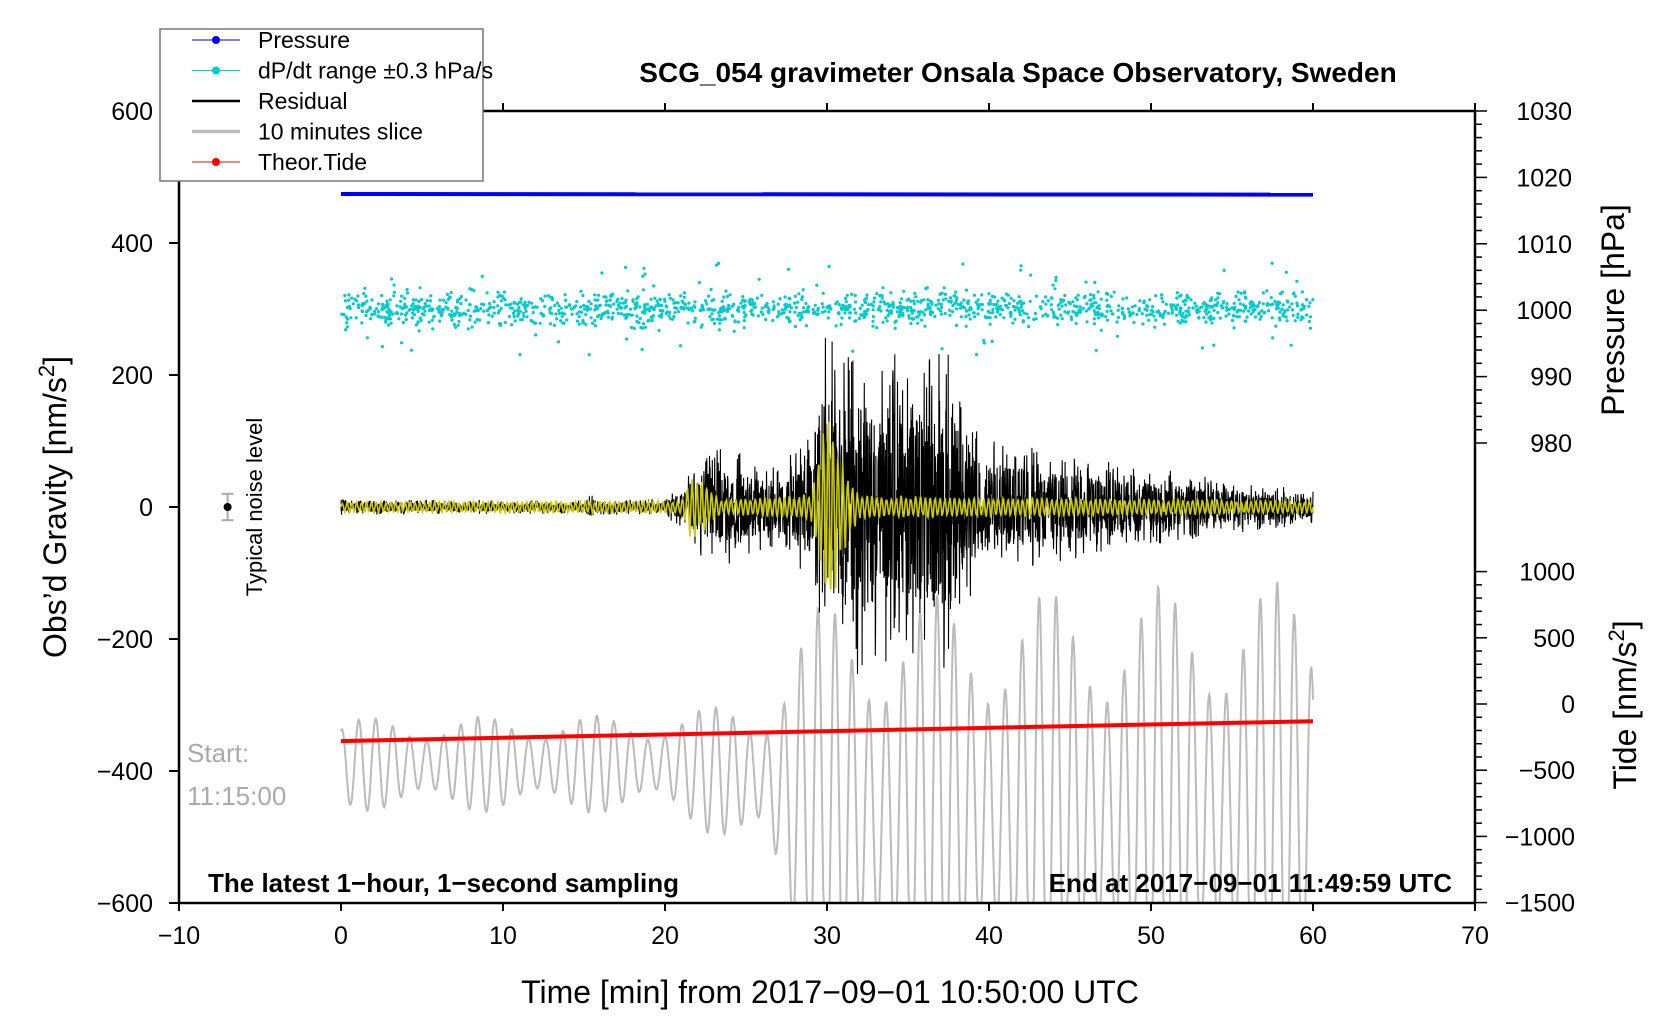 This screenshot has height=1020, width=1676. What do you see at coordinates (989, 936) in the screenshot?
I see `x-tick-label: 40` at bounding box center [989, 936].